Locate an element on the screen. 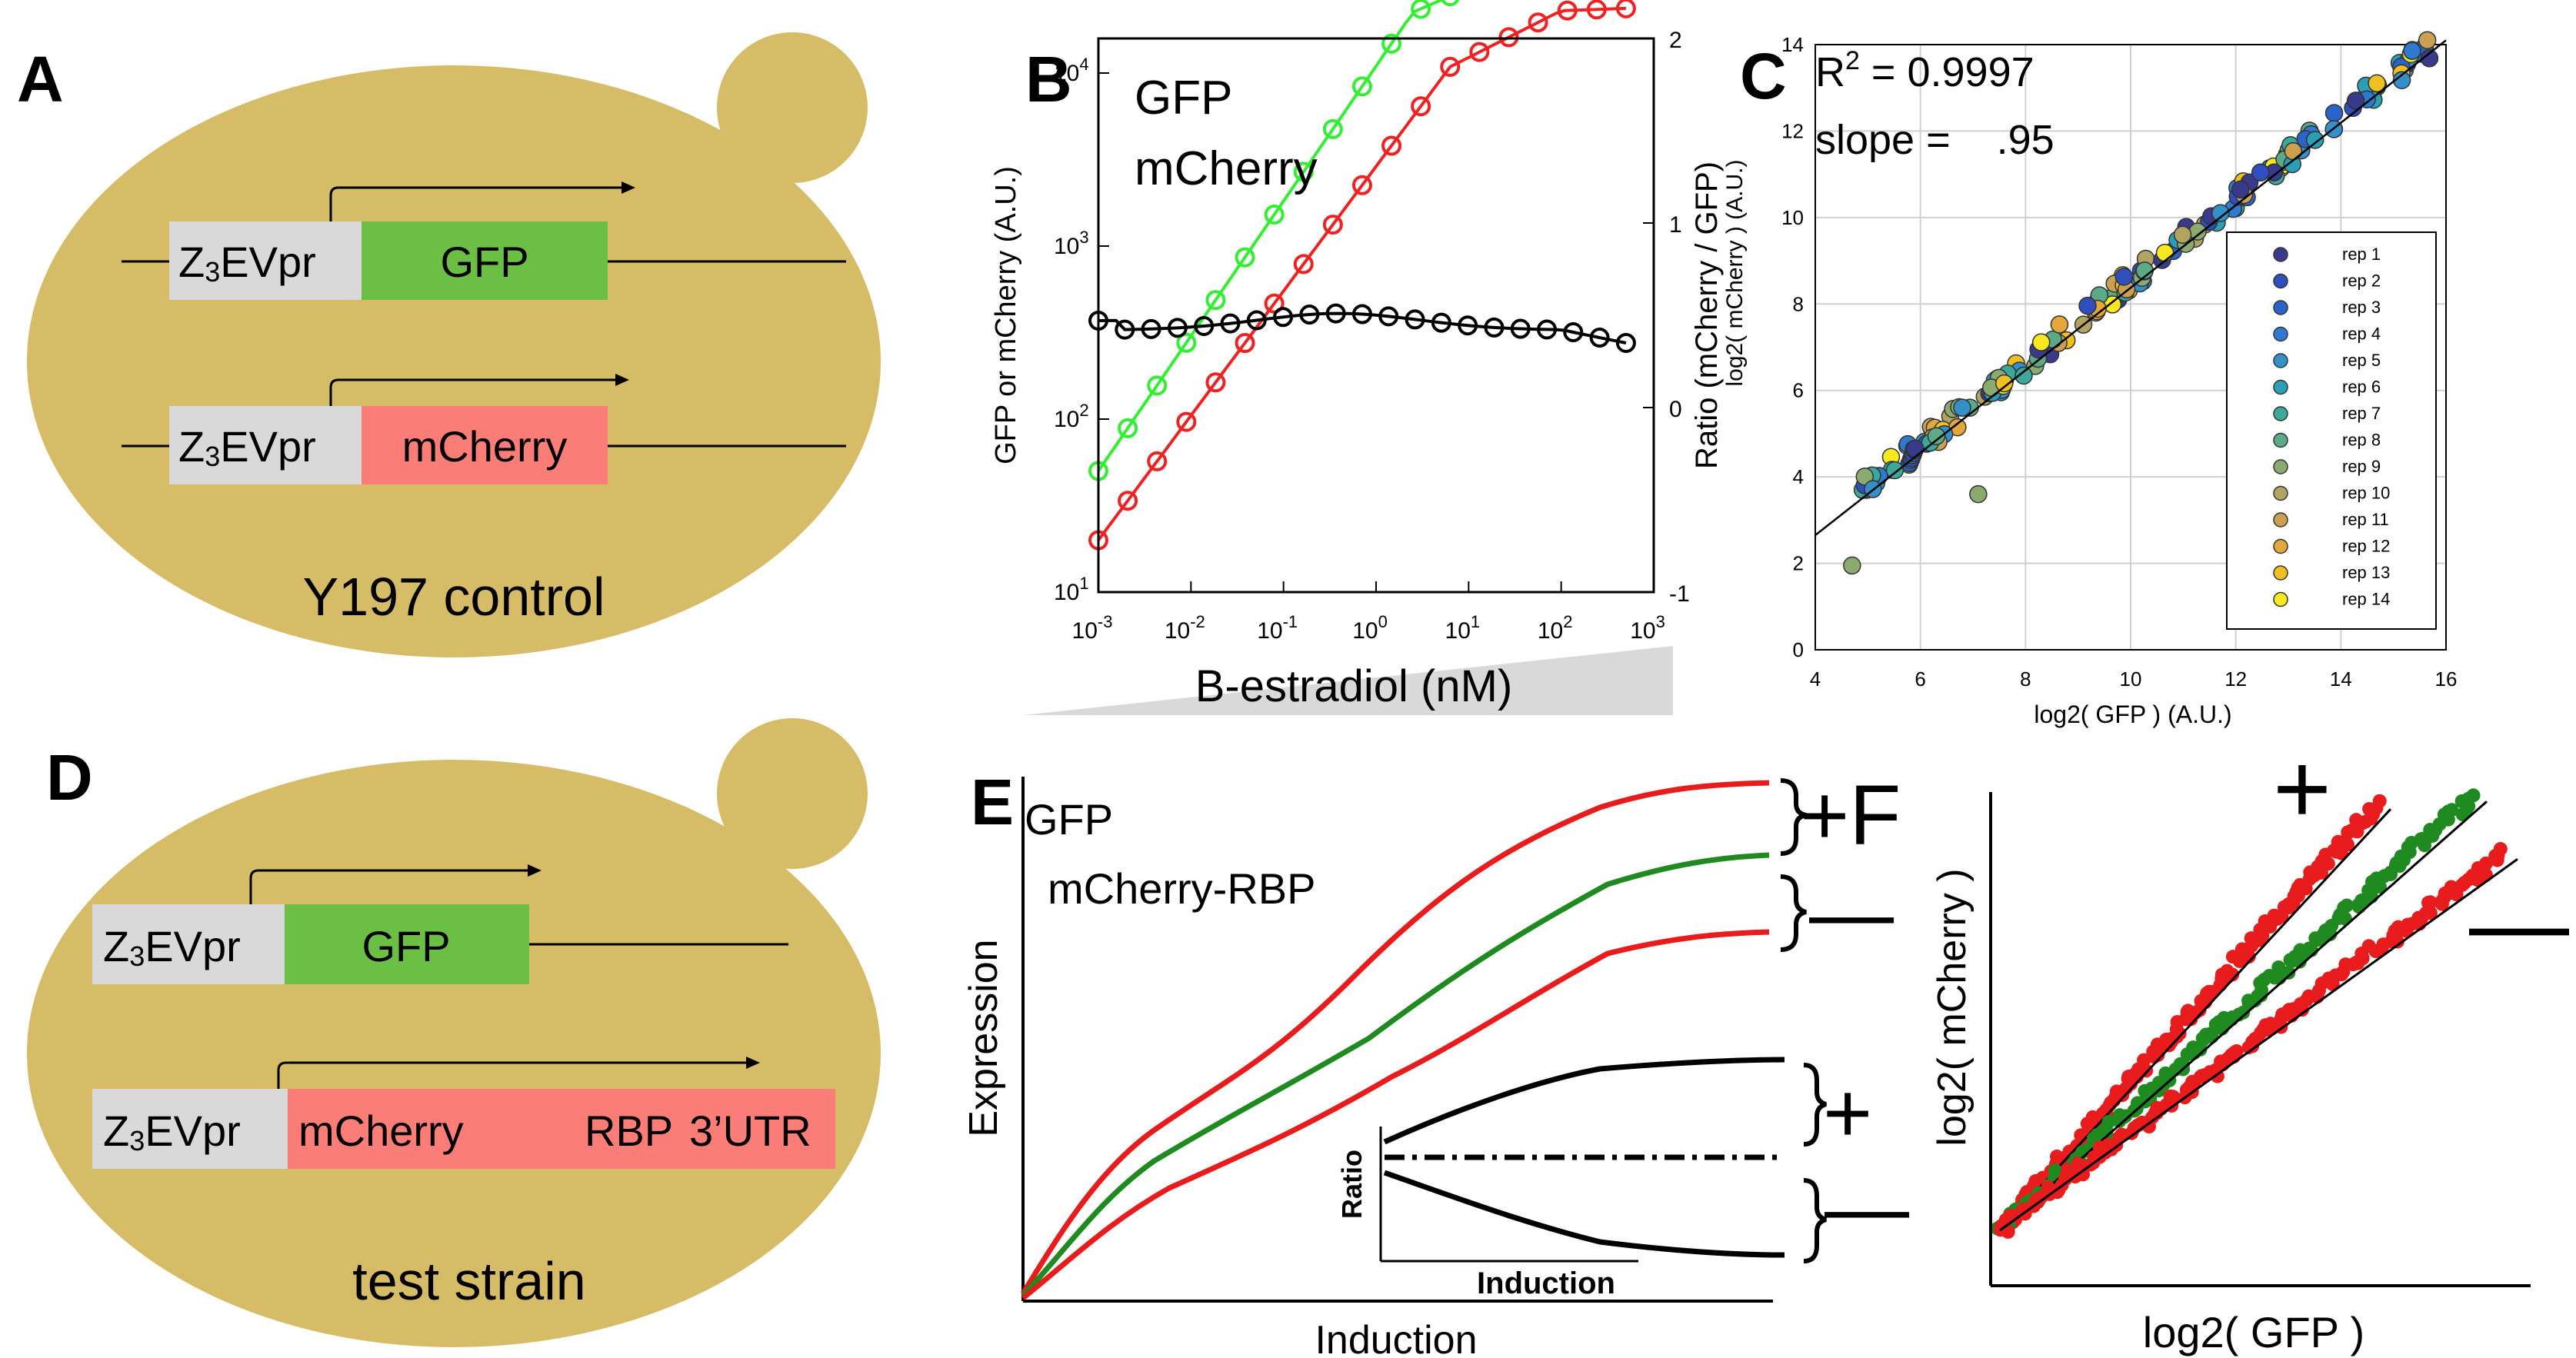 The height and width of the screenshot is (1358, 2576). y2-axis-label-b: Ratio (mCherry / GFP) is located at coordinates (1707, 315).